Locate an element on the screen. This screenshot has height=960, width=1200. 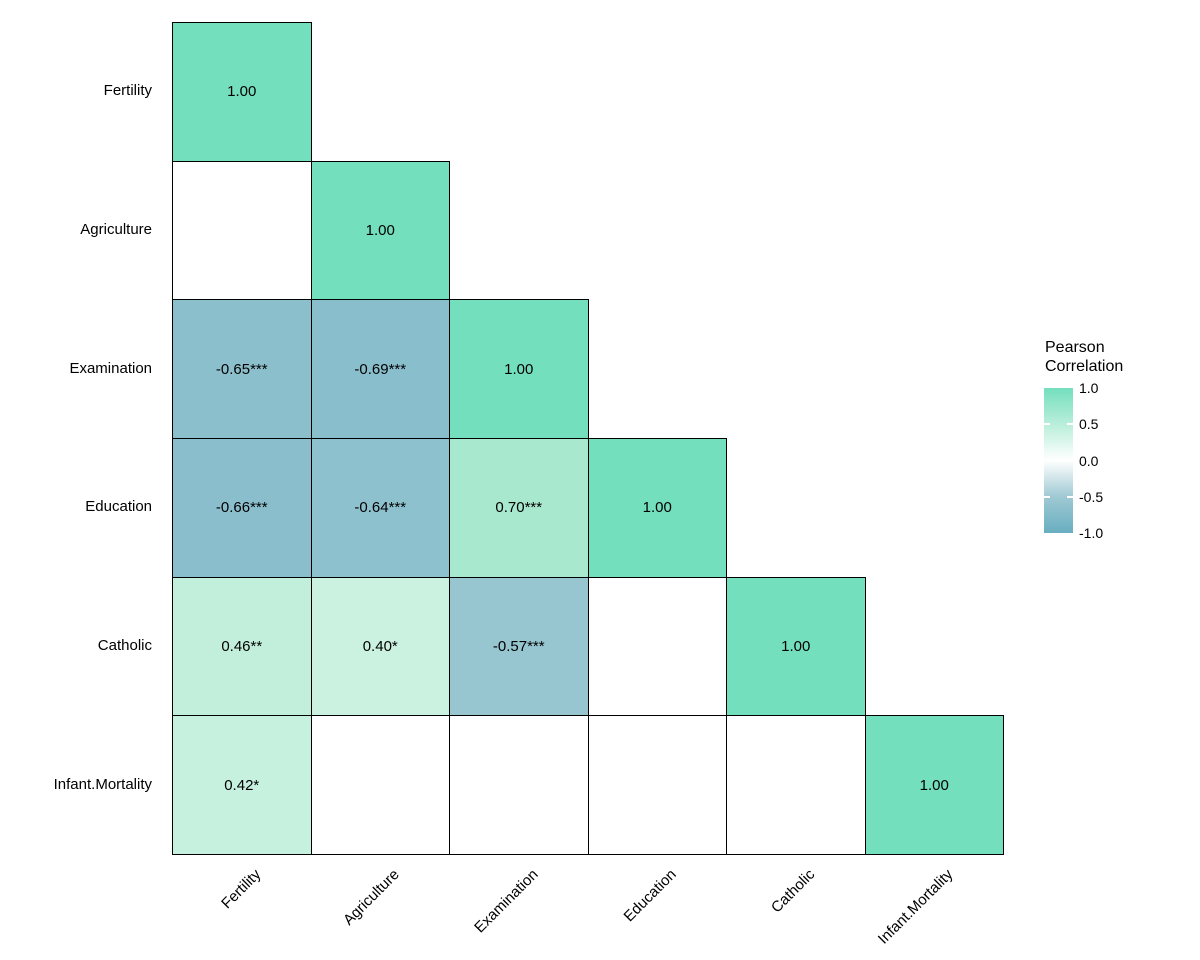
y-axis-label: Education is located at coordinates (118, 507).